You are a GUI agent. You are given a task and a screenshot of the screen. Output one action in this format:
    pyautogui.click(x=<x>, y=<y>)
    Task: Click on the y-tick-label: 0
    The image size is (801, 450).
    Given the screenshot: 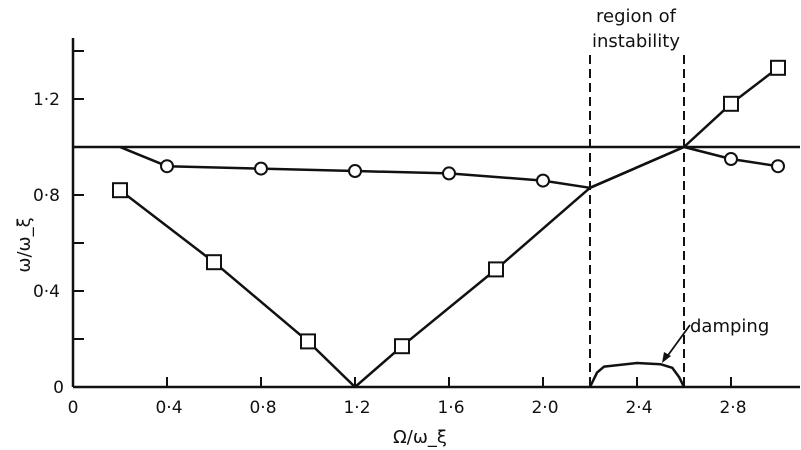 What is the action you would take?
    pyautogui.click(x=58, y=388)
    